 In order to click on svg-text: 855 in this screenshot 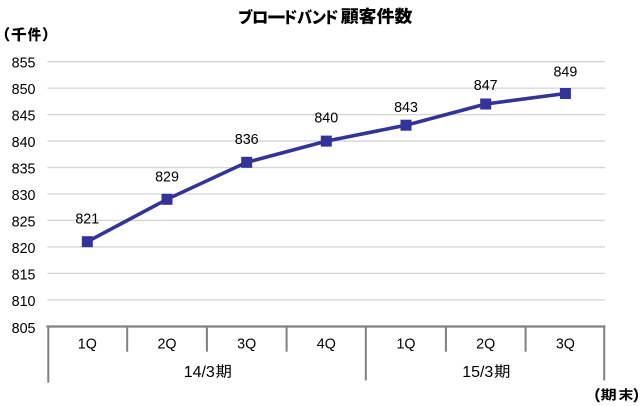, I will do `click(24, 64)`.